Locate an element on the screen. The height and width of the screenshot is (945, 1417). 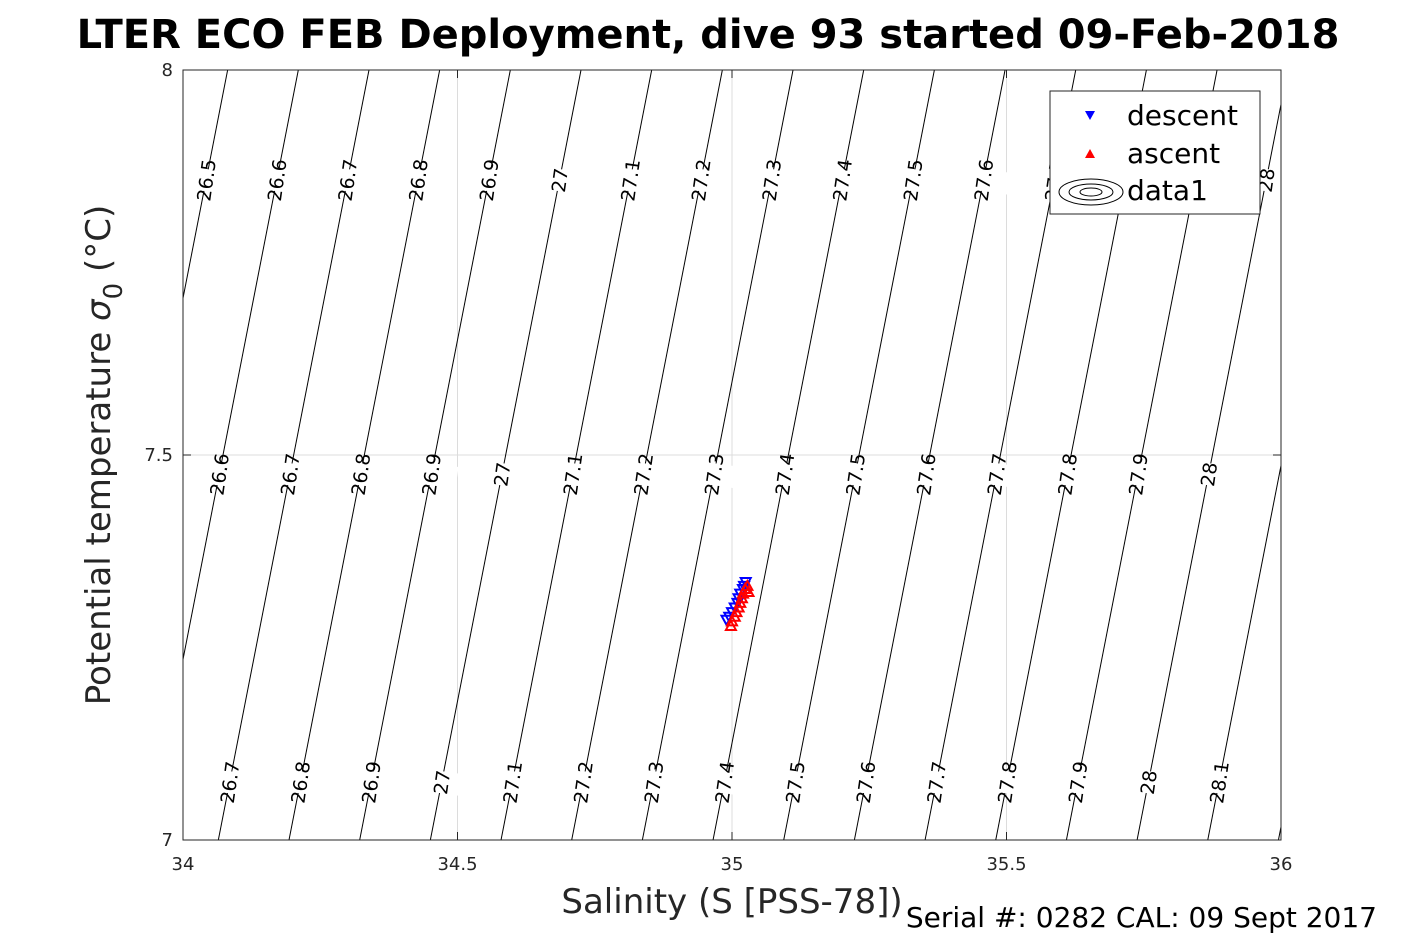
x-tick-label: 34 is located at coordinates (183, 864).